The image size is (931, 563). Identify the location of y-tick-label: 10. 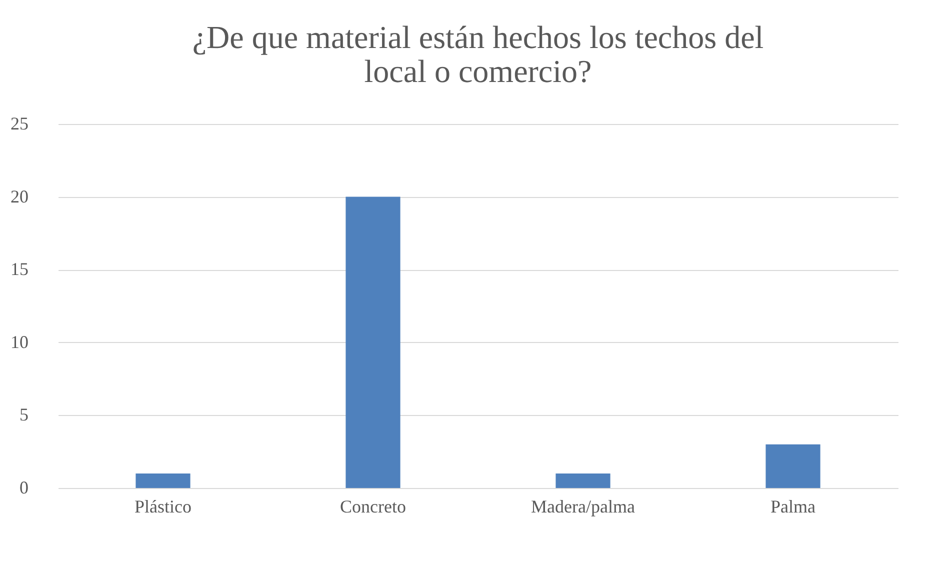
(19, 342).